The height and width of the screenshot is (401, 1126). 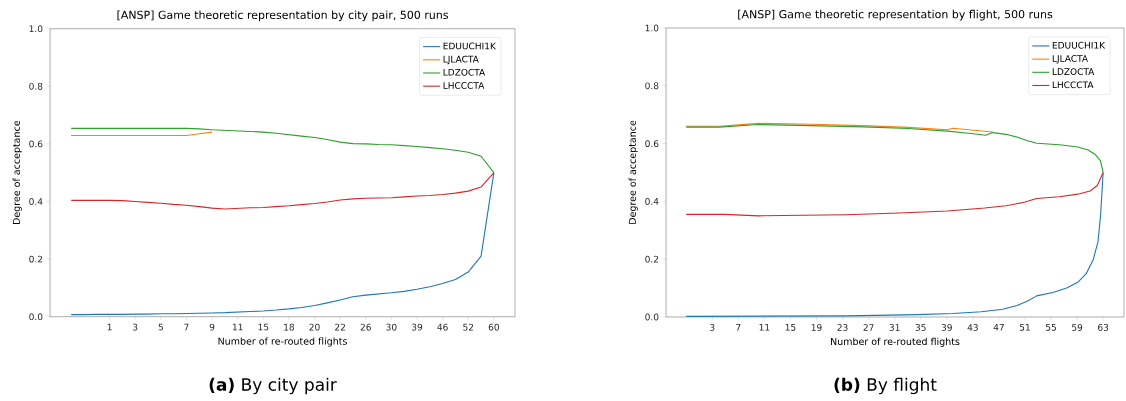 I want to click on x-tick-label: 19, so click(x=816, y=327).